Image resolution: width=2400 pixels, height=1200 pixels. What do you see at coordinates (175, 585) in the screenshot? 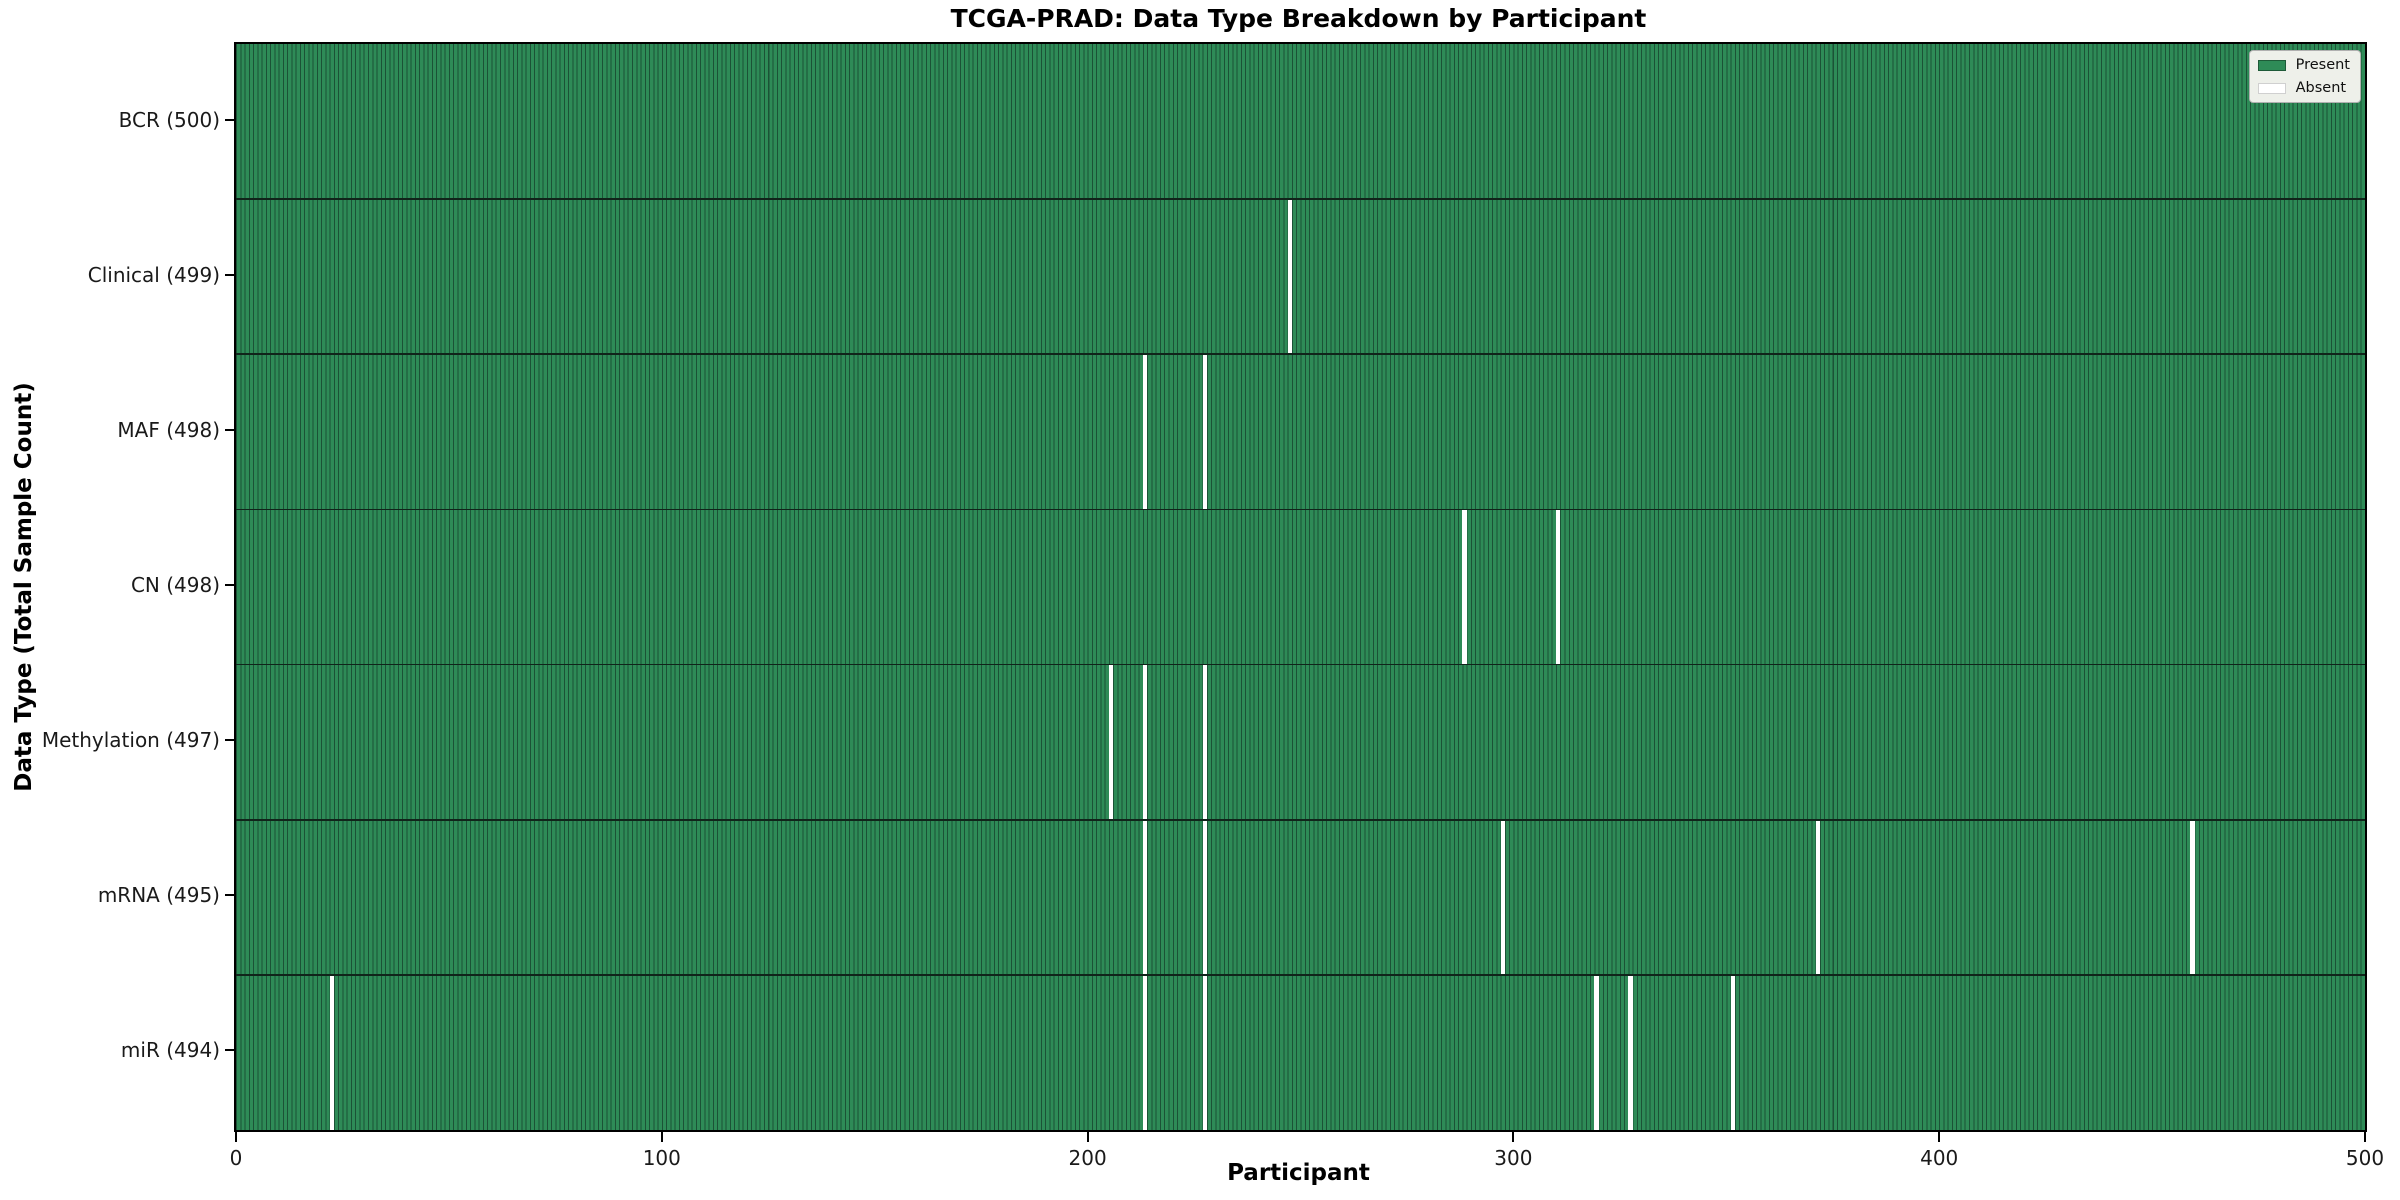
I see `y-tick-label-cn: CN (498)` at bounding box center [175, 585].